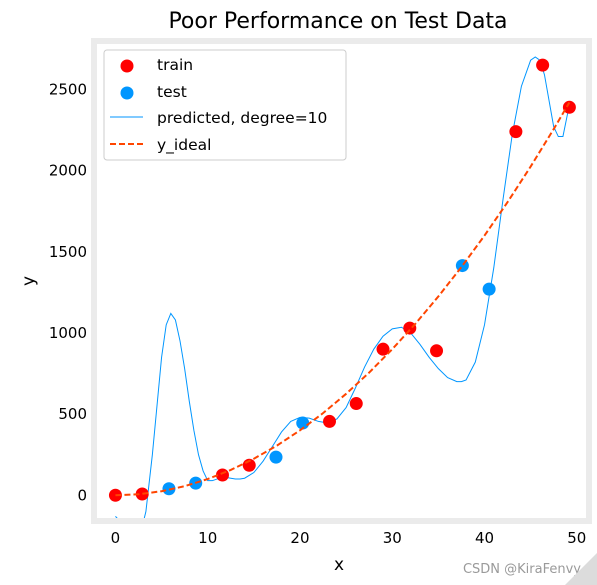 The width and height of the screenshot is (597, 585). What do you see at coordinates (207, 538) in the screenshot?
I see `x-tick-label: 10` at bounding box center [207, 538].